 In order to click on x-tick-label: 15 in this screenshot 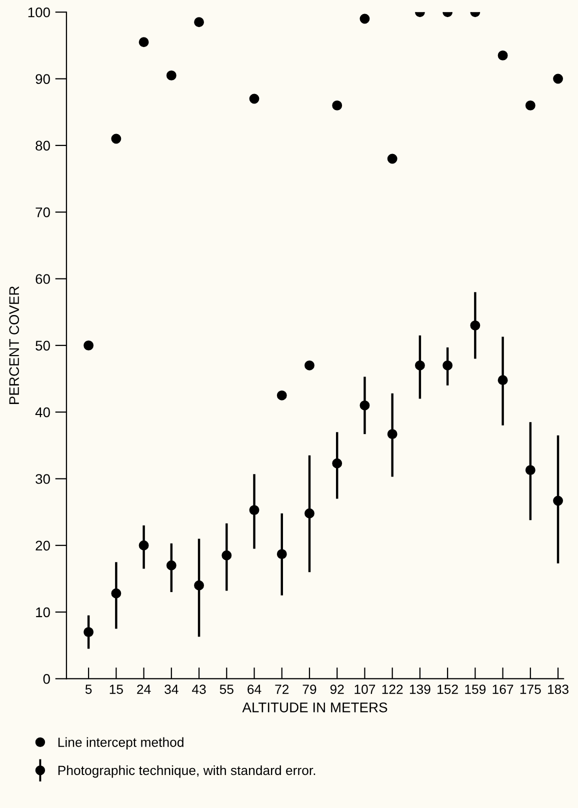, I will do `click(116, 689)`.